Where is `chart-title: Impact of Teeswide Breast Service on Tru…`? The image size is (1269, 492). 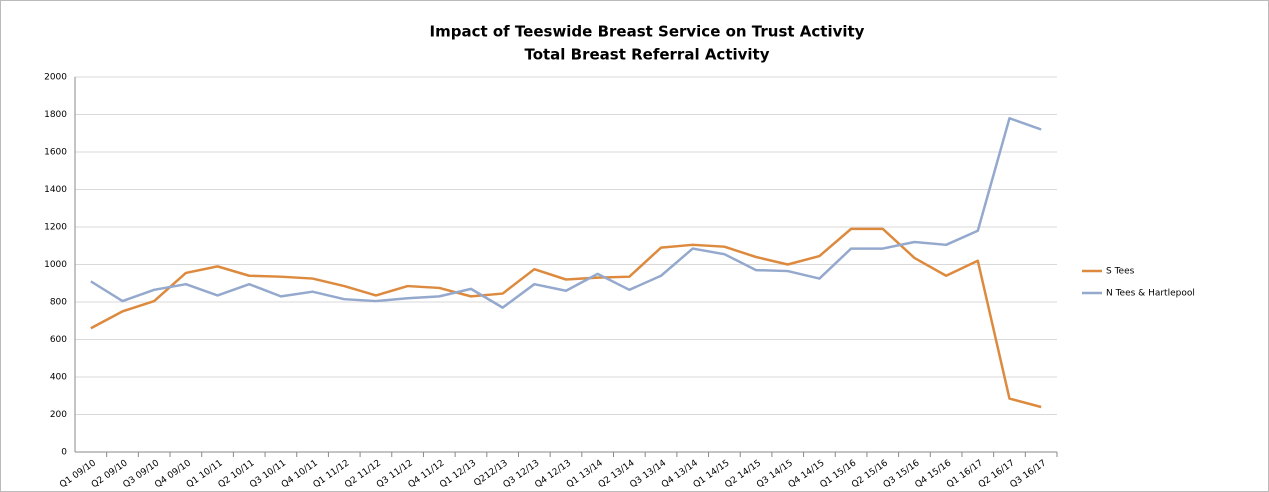 chart-title: Impact of Teeswide Breast Service on Tru… is located at coordinates (647, 32).